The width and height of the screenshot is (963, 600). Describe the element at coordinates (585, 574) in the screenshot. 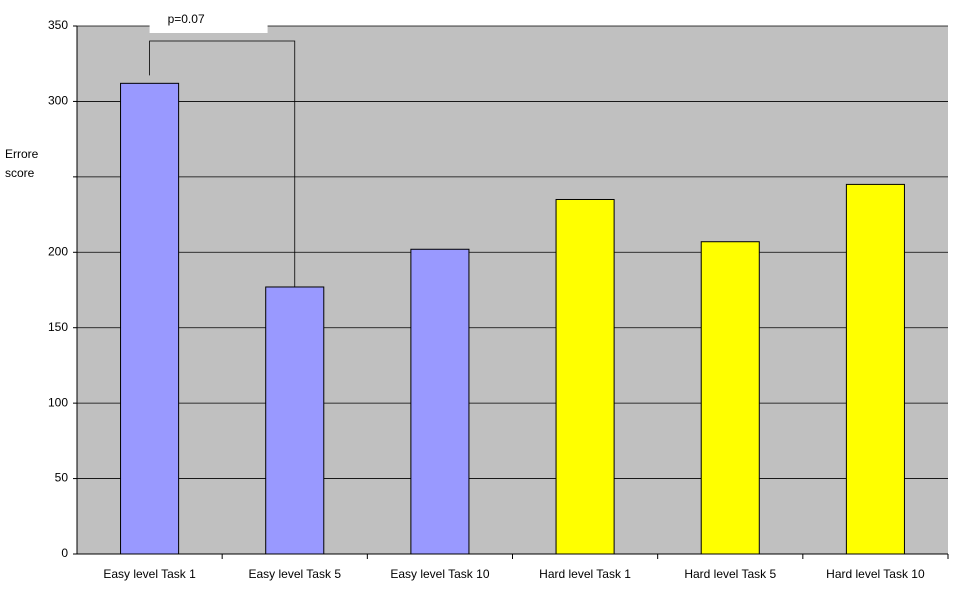

I see `x-tick-label: Hard level Task 1` at that location.